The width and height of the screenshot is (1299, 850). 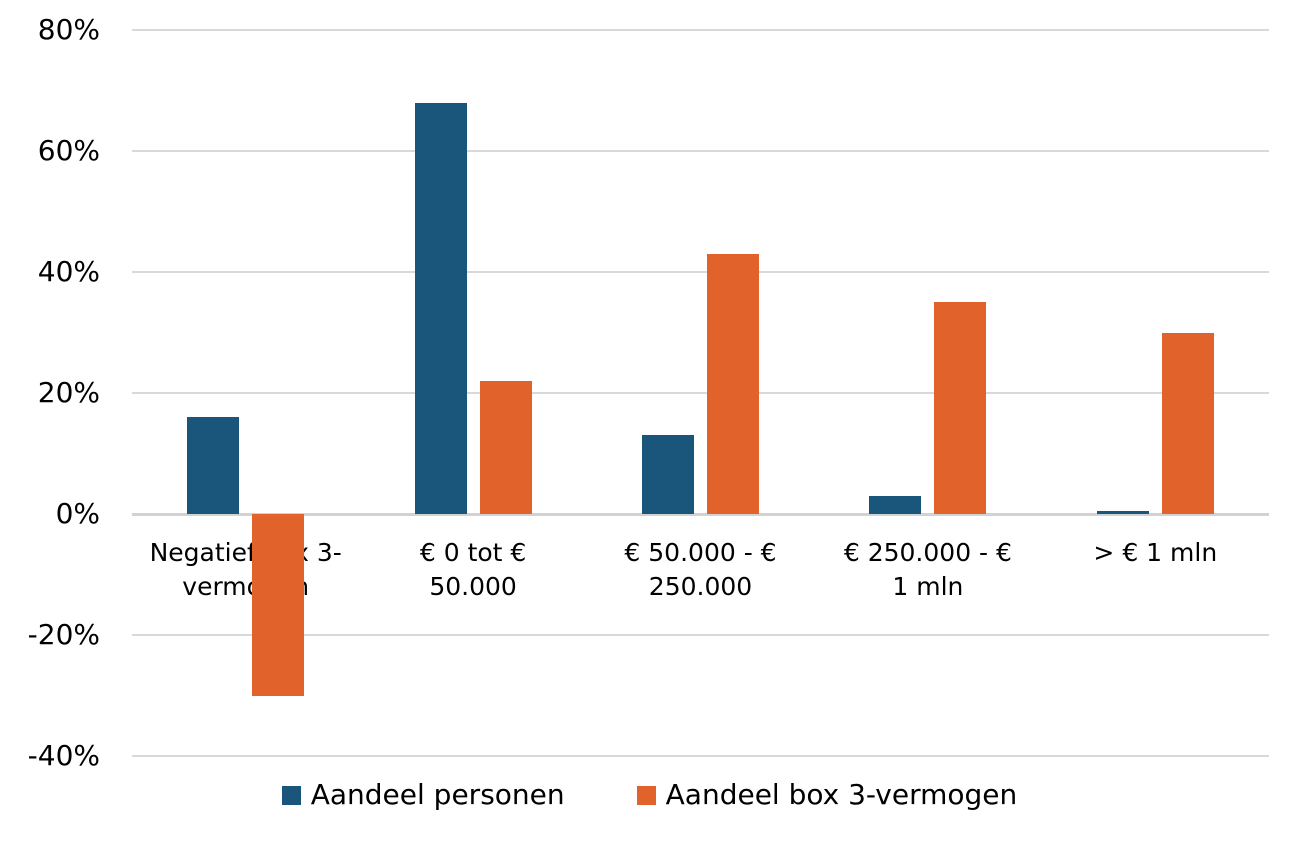 I want to click on y-axis-tick-label: 80%, so click(x=68, y=29).